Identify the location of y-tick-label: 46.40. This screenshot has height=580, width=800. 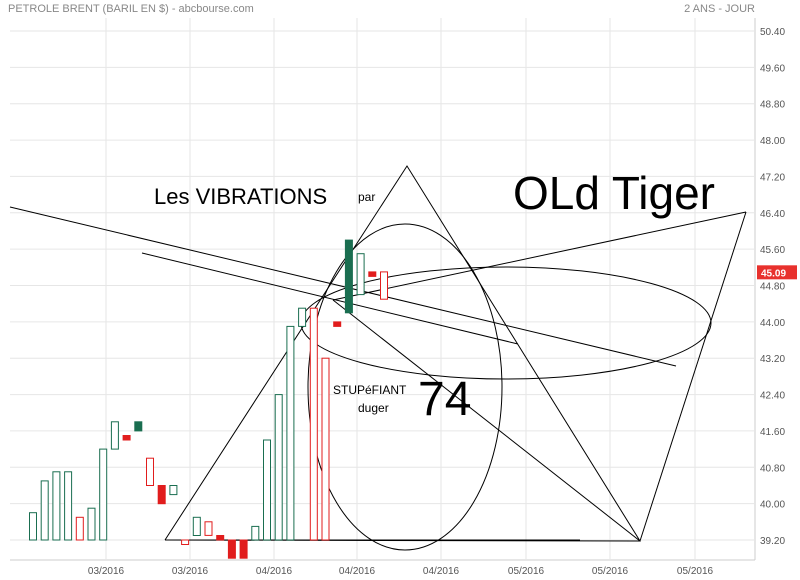
(772, 214).